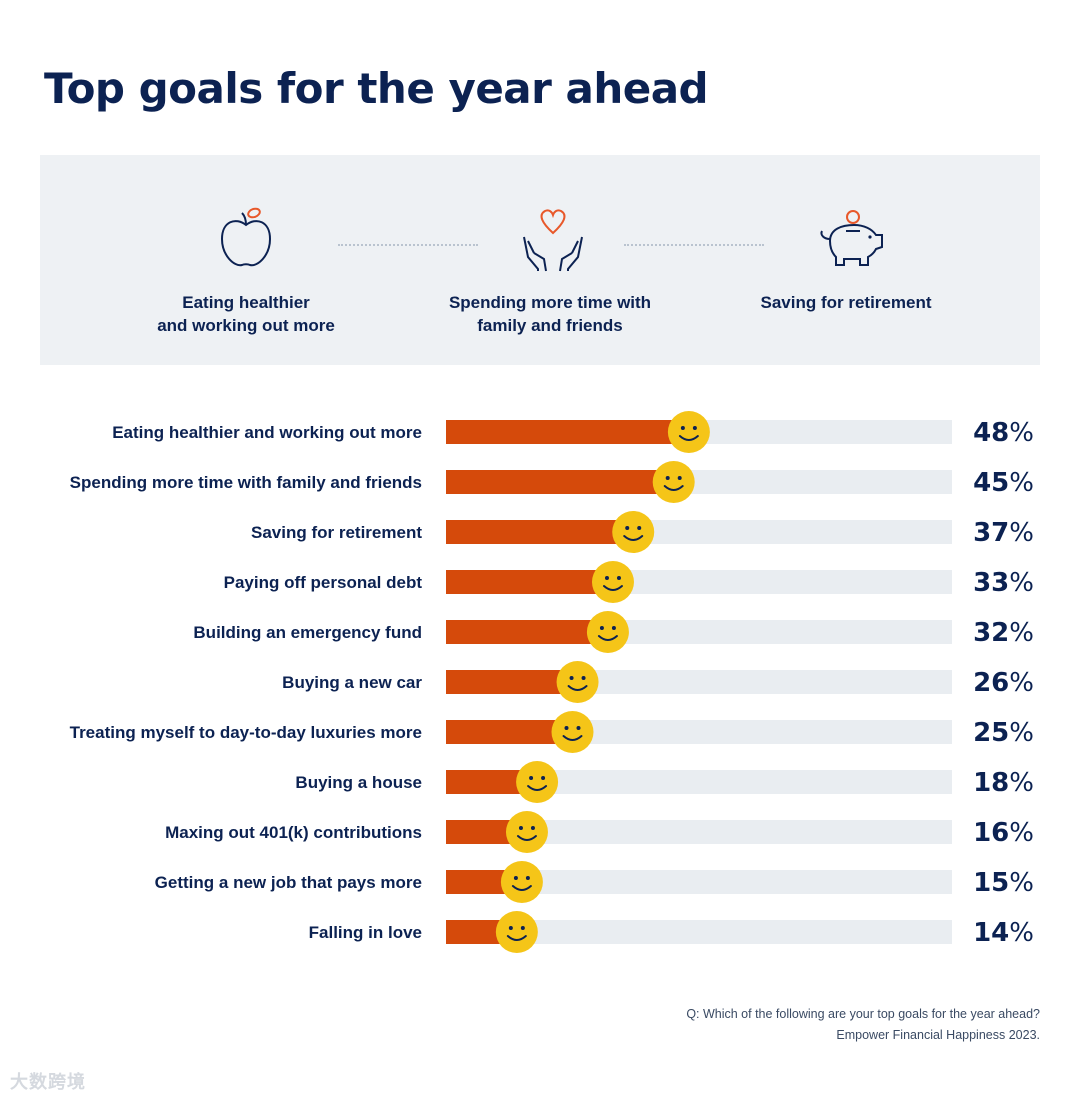 The width and height of the screenshot is (1080, 1100). What do you see at coordinates (846, 302) in the screenshot?
I see `highlight-label: Saving for retirement` at bounding box center [846, 302].